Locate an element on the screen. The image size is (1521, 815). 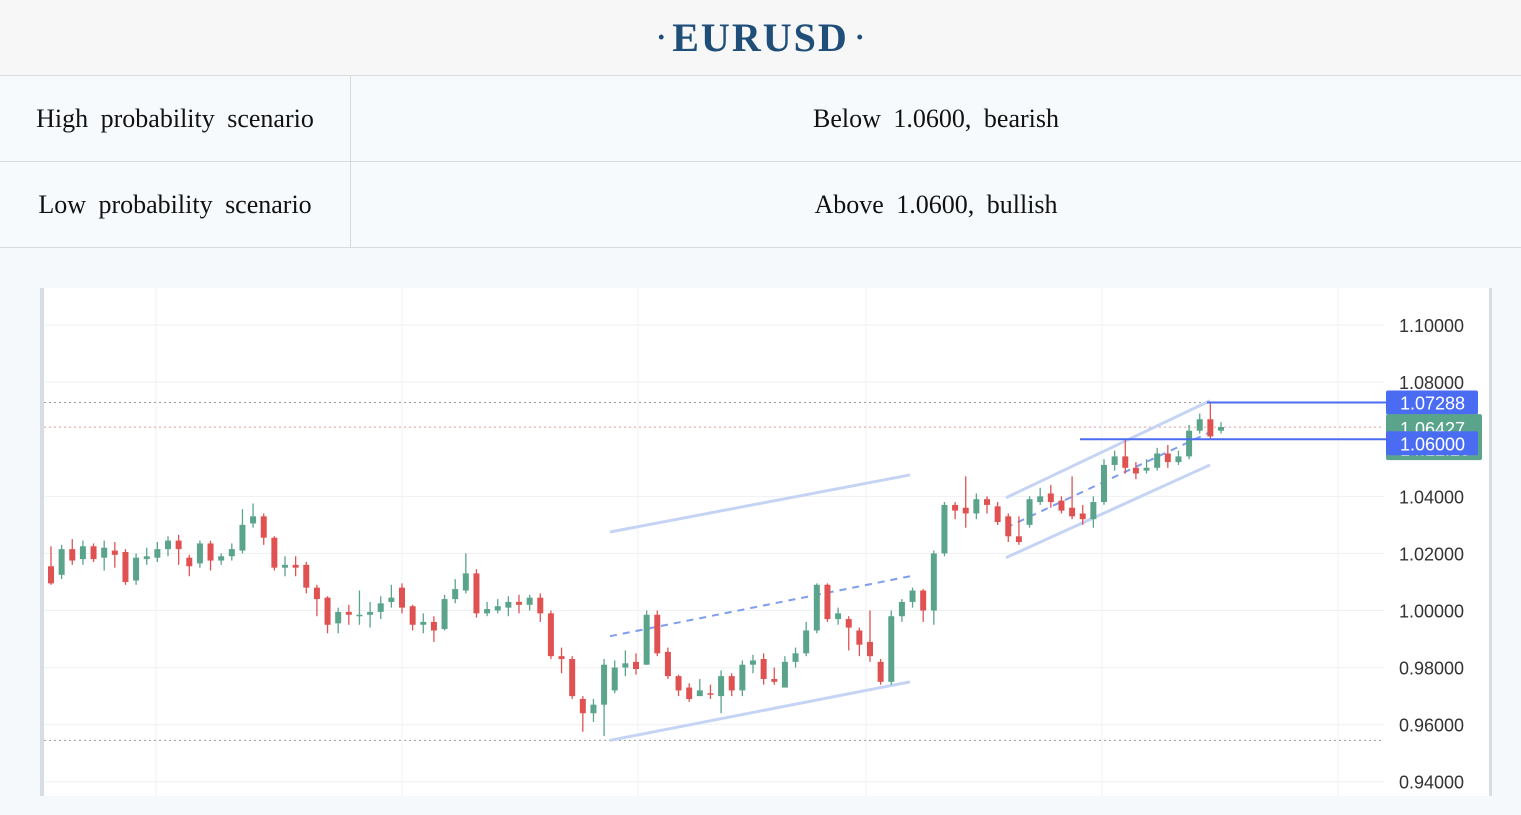
scenario-value: Below 1.0600, bearish is located at coordinates (935, 119).